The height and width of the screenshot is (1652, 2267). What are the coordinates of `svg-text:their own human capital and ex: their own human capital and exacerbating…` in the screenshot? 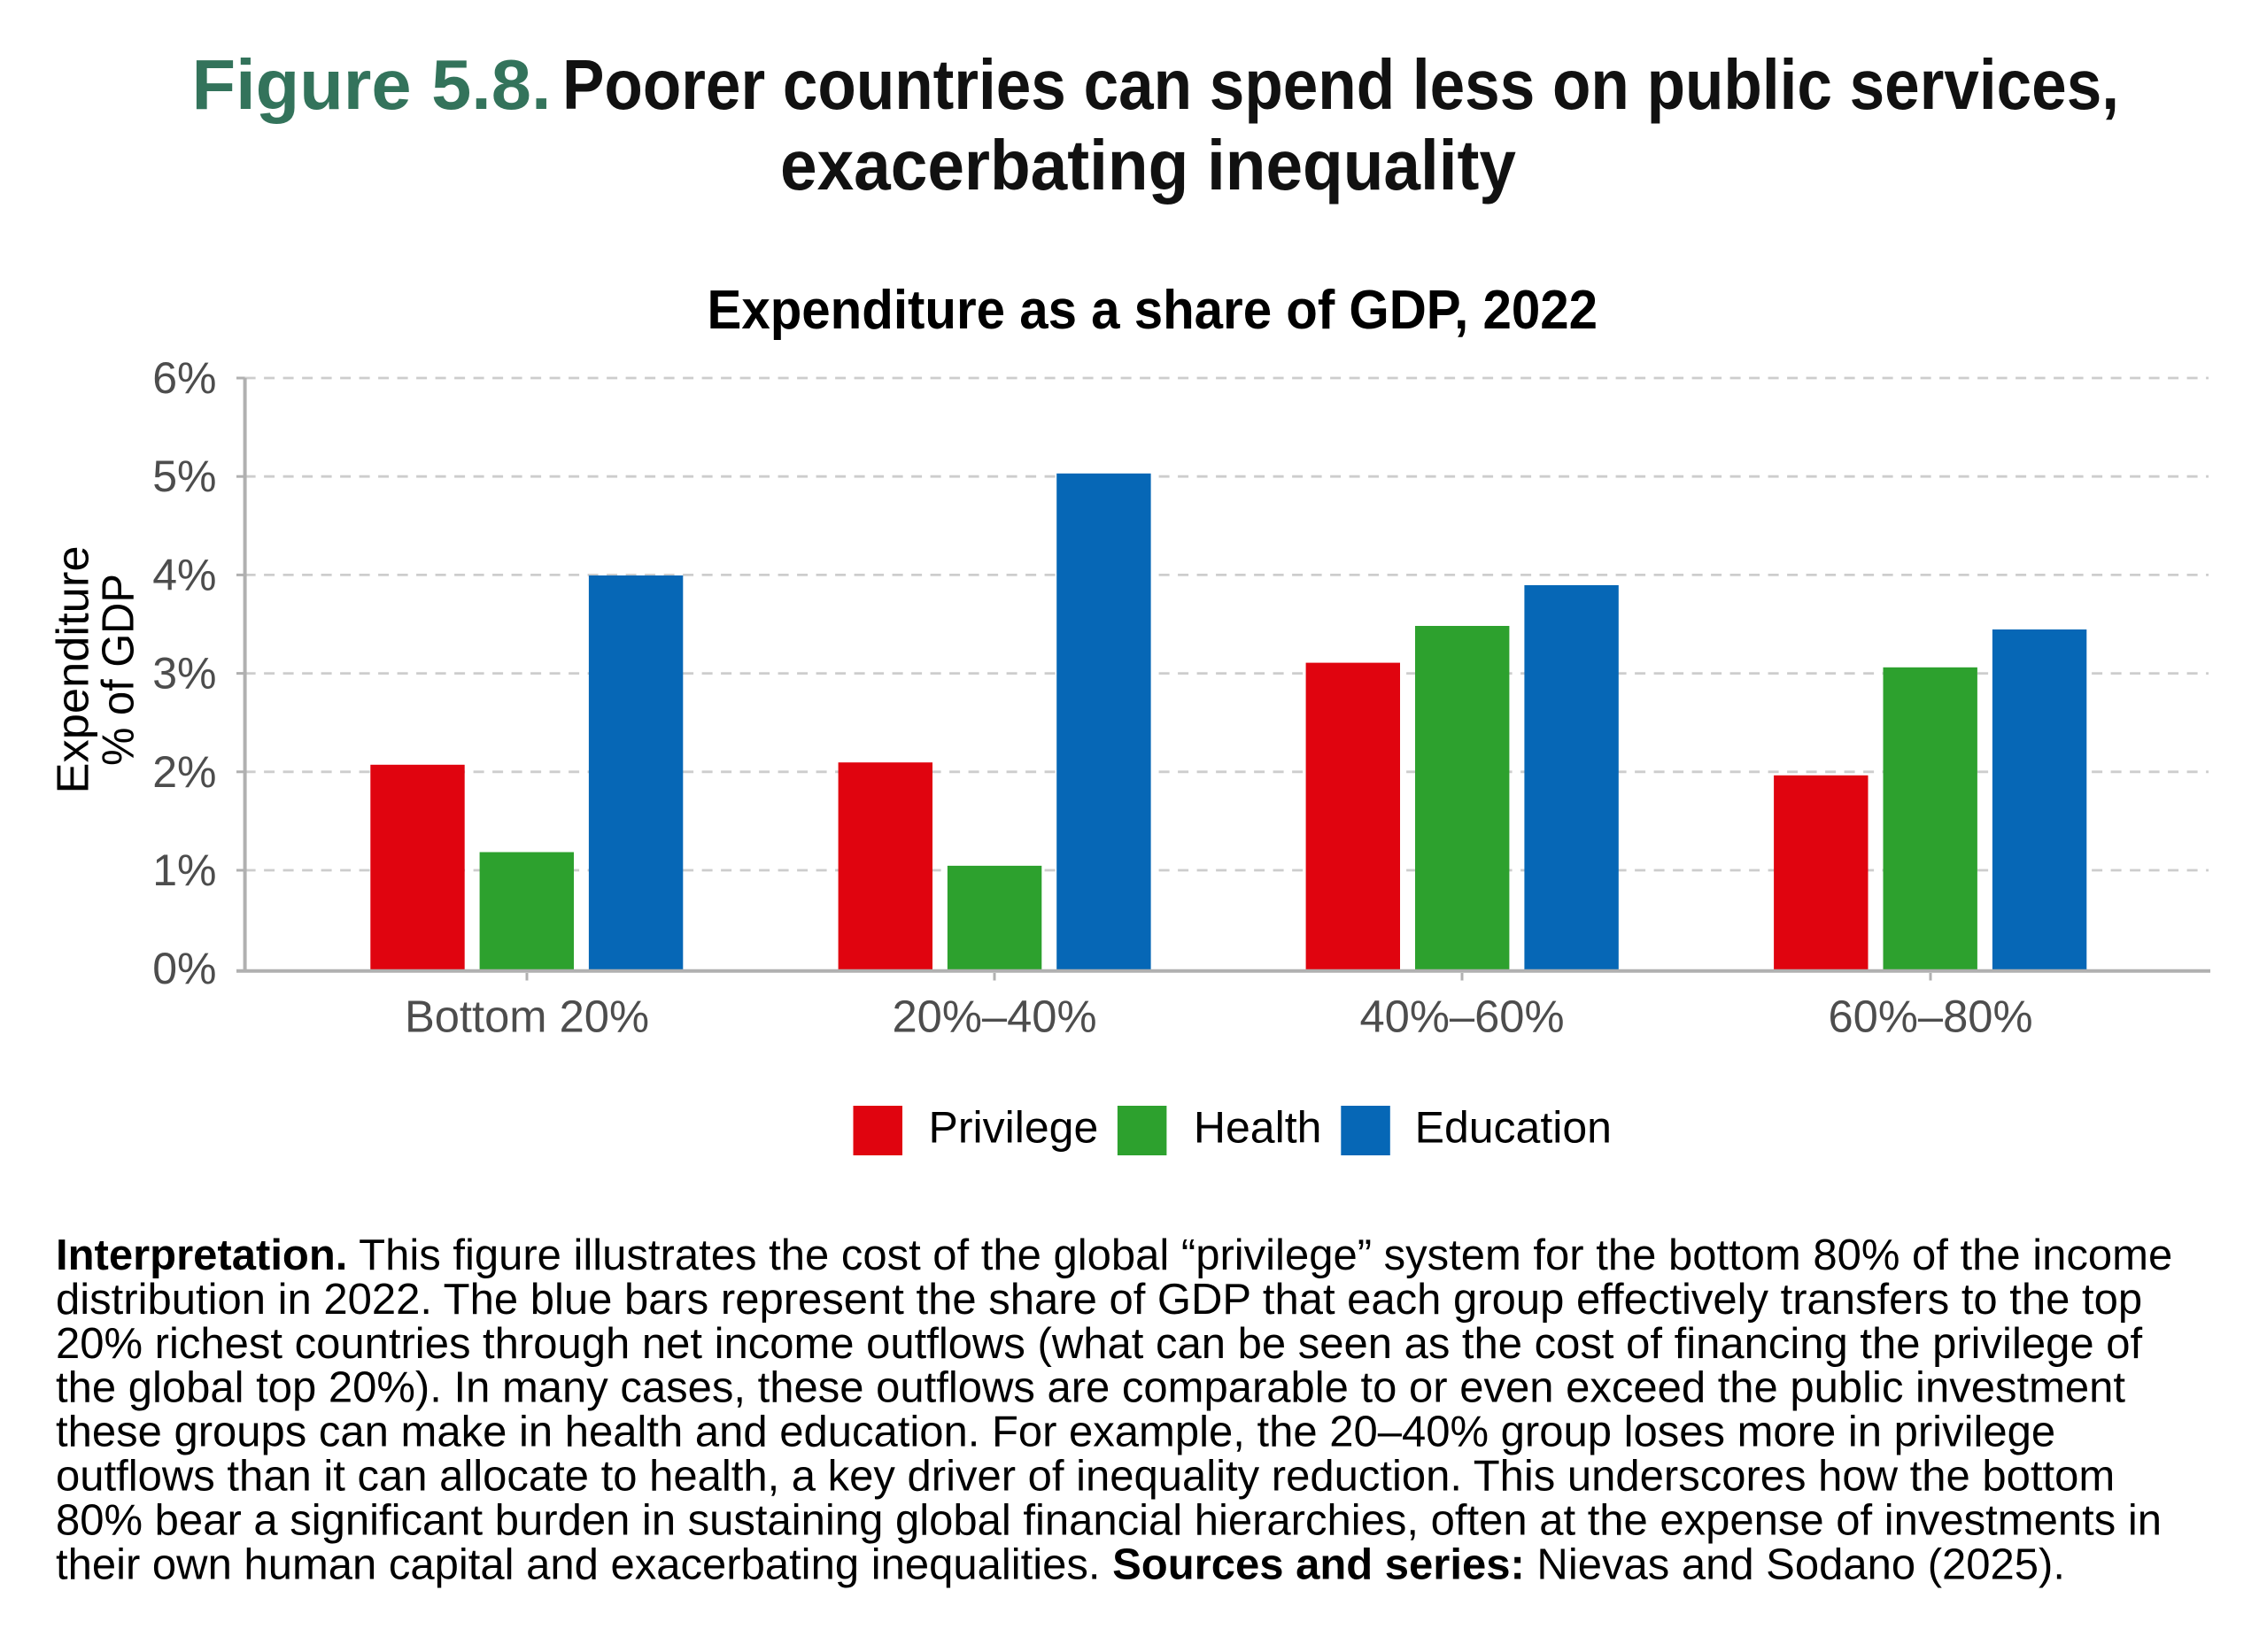 It's located at (1060, 1564).